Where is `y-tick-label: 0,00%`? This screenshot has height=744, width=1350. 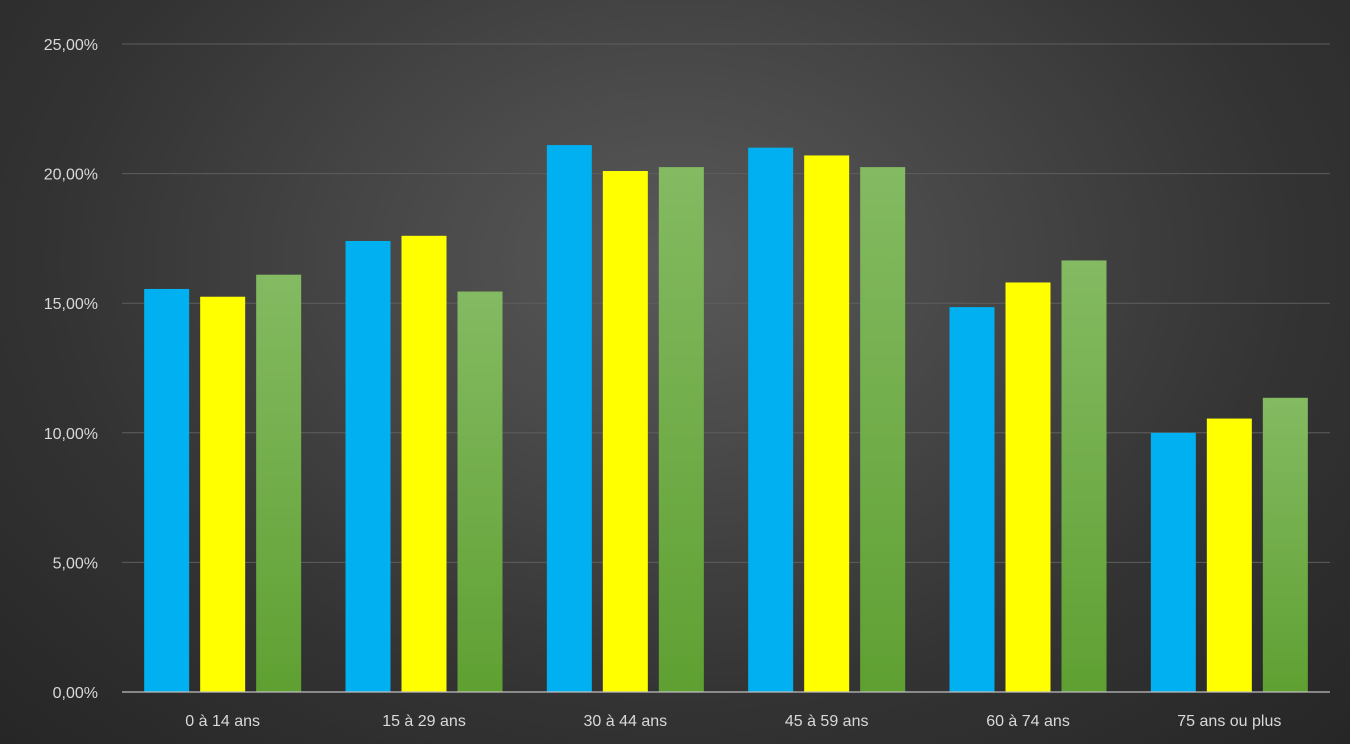
y-tick-label: 0,00% is located at coordinates (75, 693).